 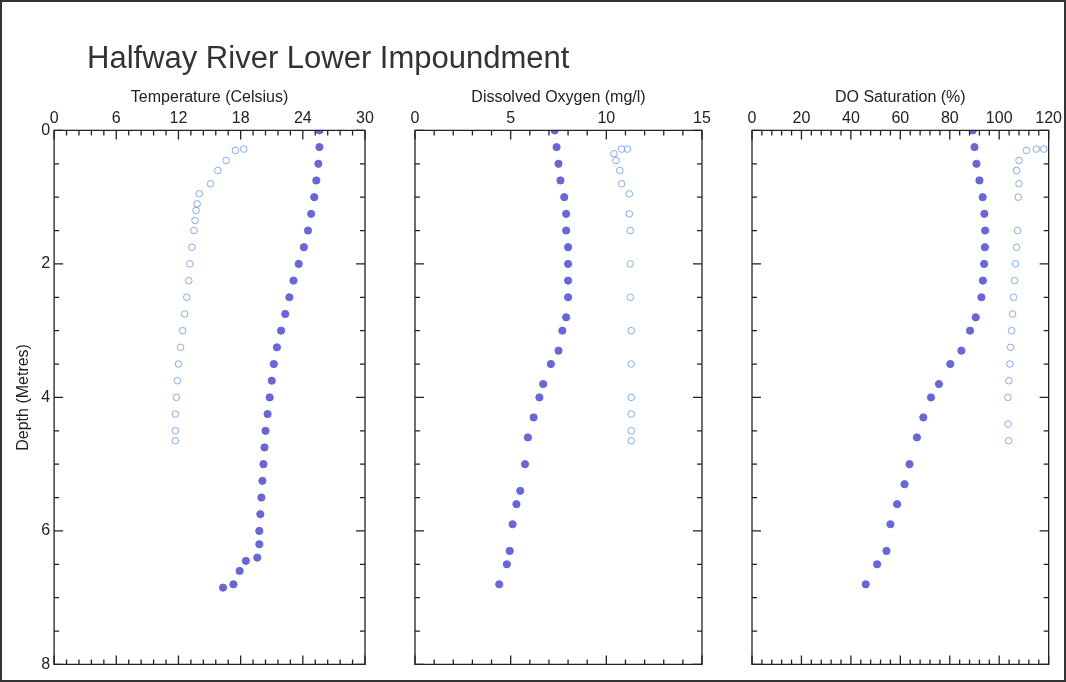 I want to click on y-tick-label: 0, so click(x=46, y=129).